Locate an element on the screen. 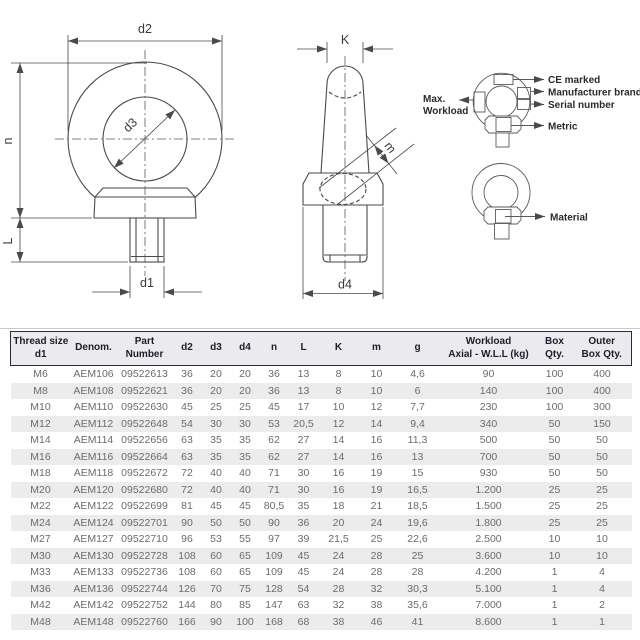 The image size is (640, 640). callout-max-workload-line2: Workload is located at coordinates (445, 111).